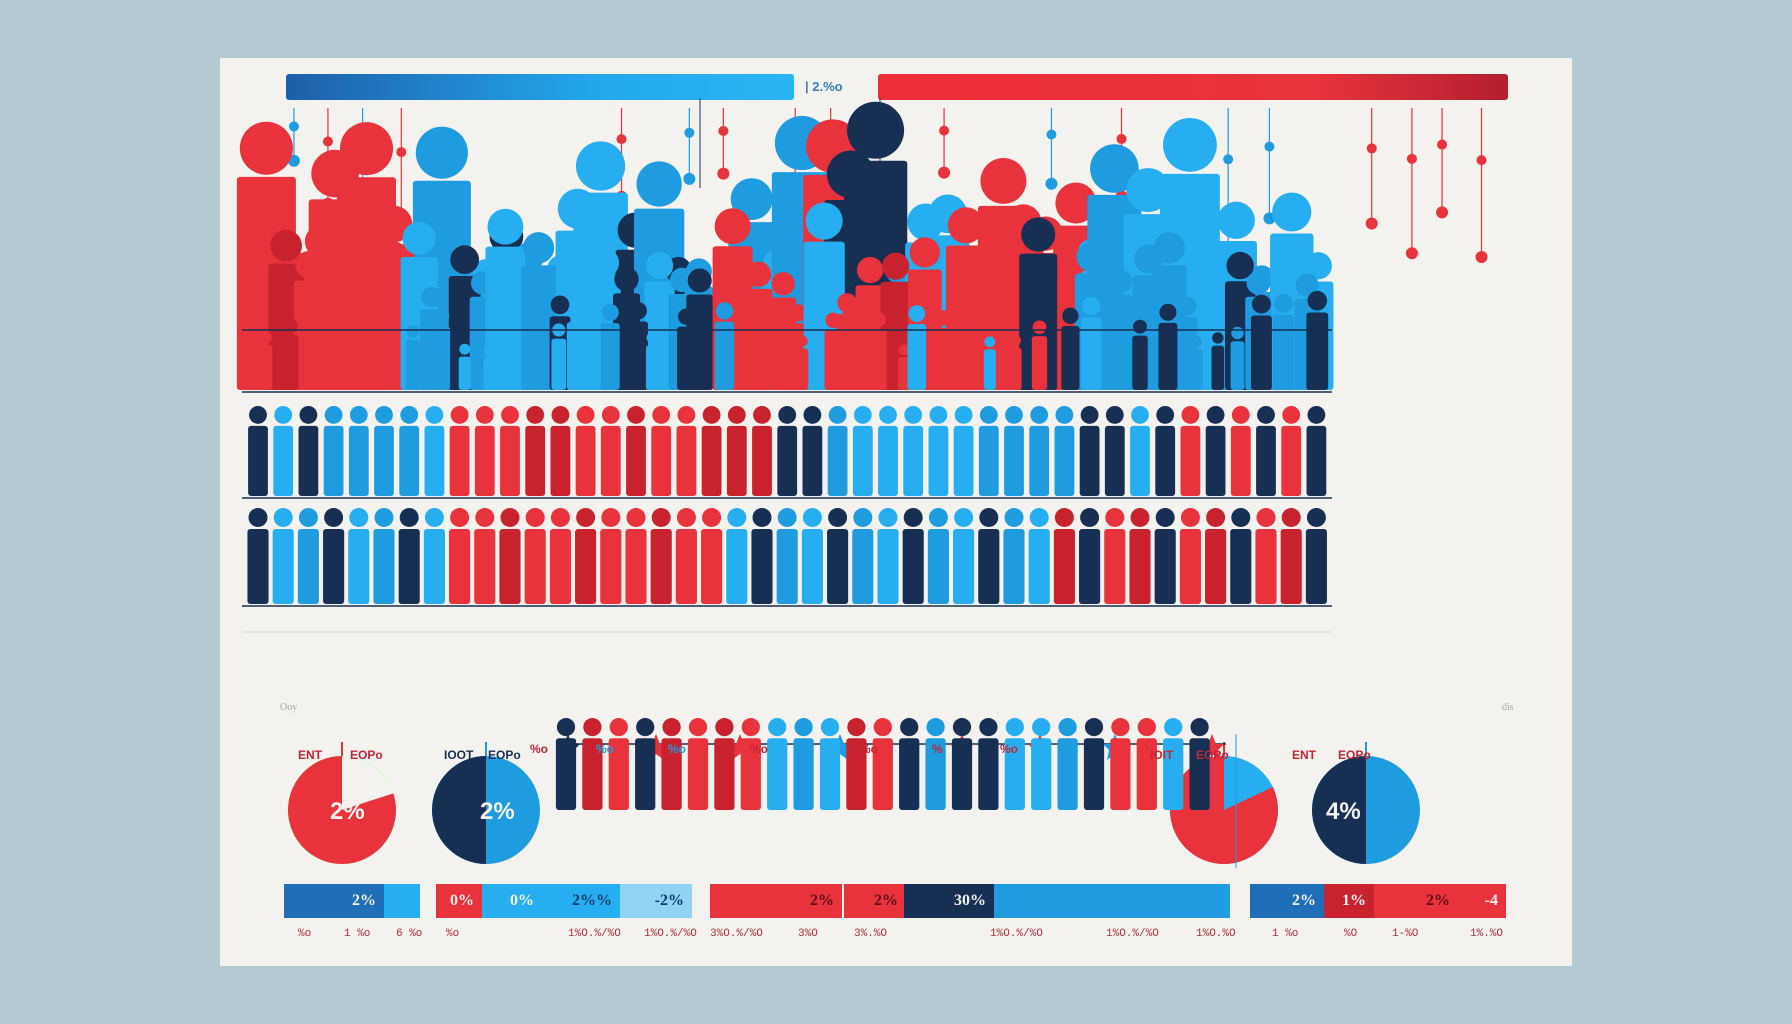 The width and height of the screenshot is (1792, 1024). What do you see at coordinates (1016, 934) in the screenshot?
I see `small-number-10: 1%O.%/%O` at bounding box center [1016, 934].